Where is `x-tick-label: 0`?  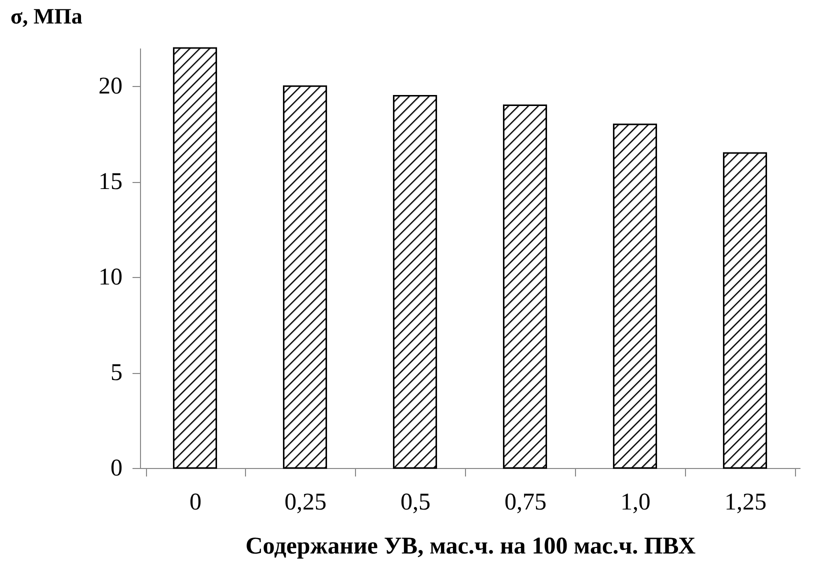 x-tick-label: 0 is located at coordinates (196, 503).